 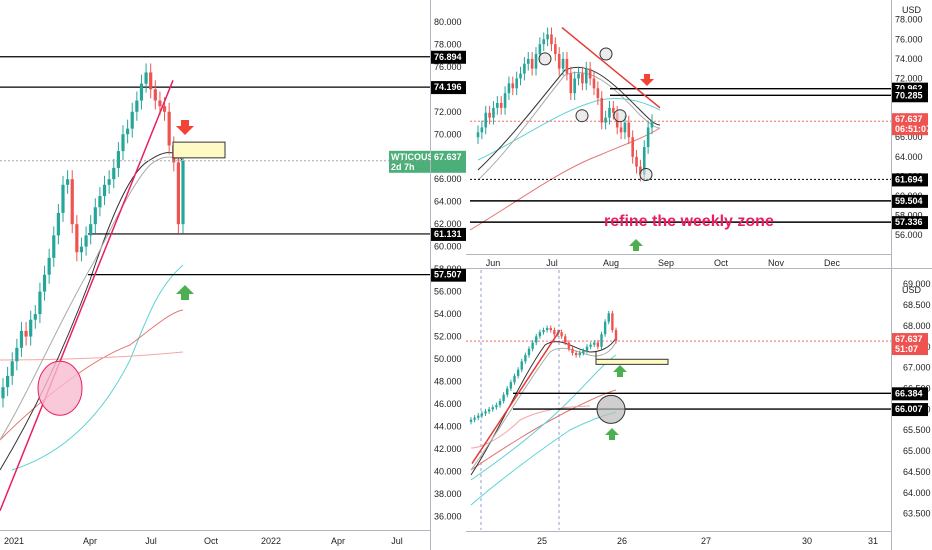 I want to click on hourly-y-tick: 67.000, so click(x=917, y=368).